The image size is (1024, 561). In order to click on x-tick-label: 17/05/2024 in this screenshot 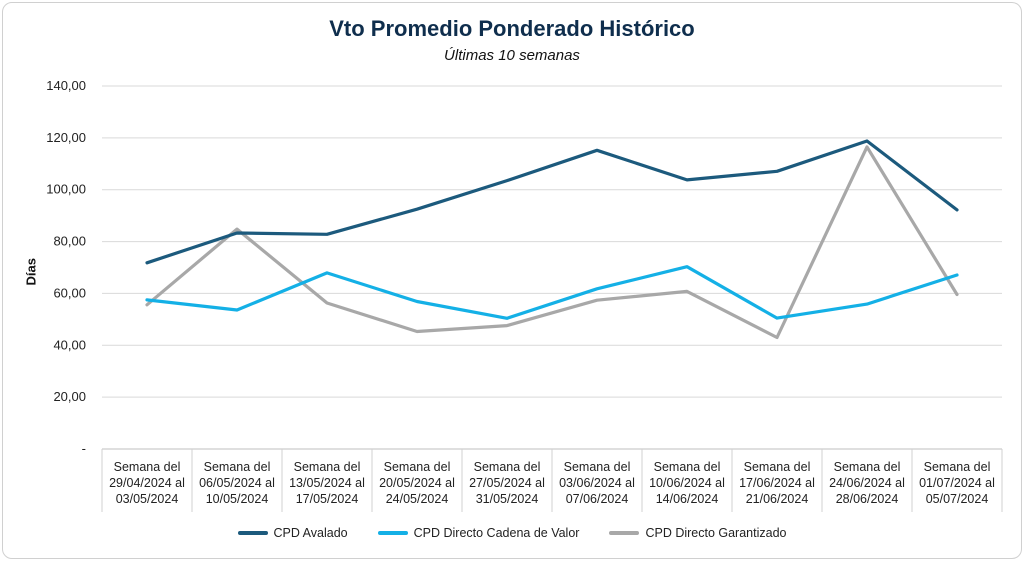, I will do `click(327, 499)`.